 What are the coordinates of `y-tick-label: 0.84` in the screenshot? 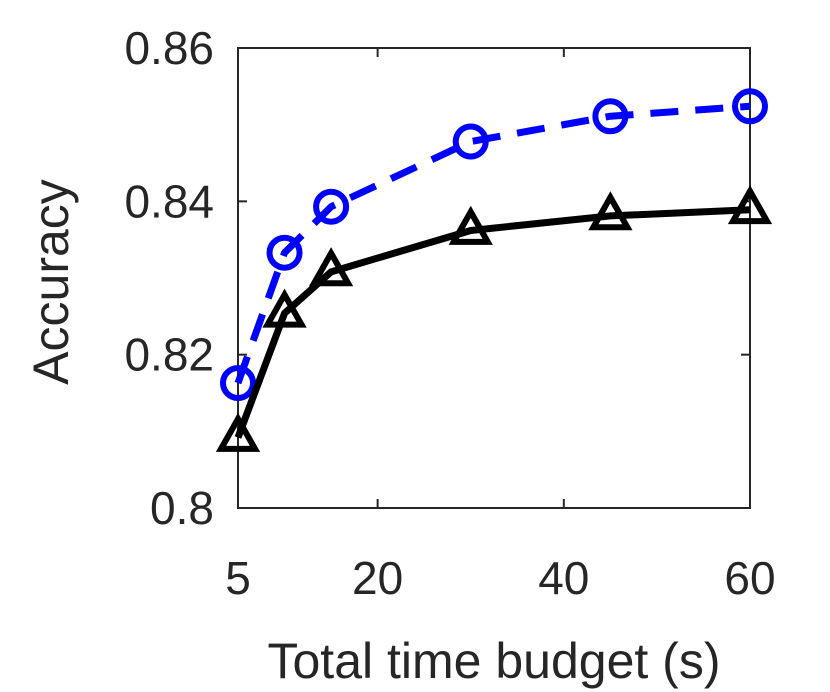 It's located at (169, 201).